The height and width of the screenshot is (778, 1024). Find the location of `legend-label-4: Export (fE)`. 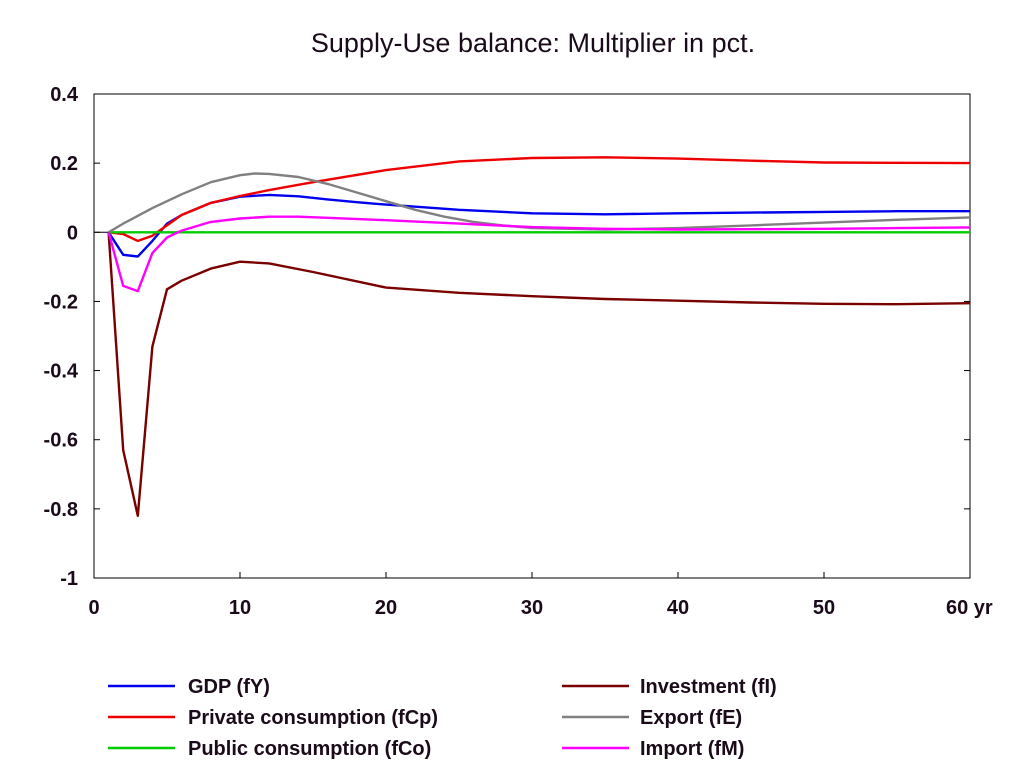

legend-label-4: Export (fE) is located at coordinates (691, 718).